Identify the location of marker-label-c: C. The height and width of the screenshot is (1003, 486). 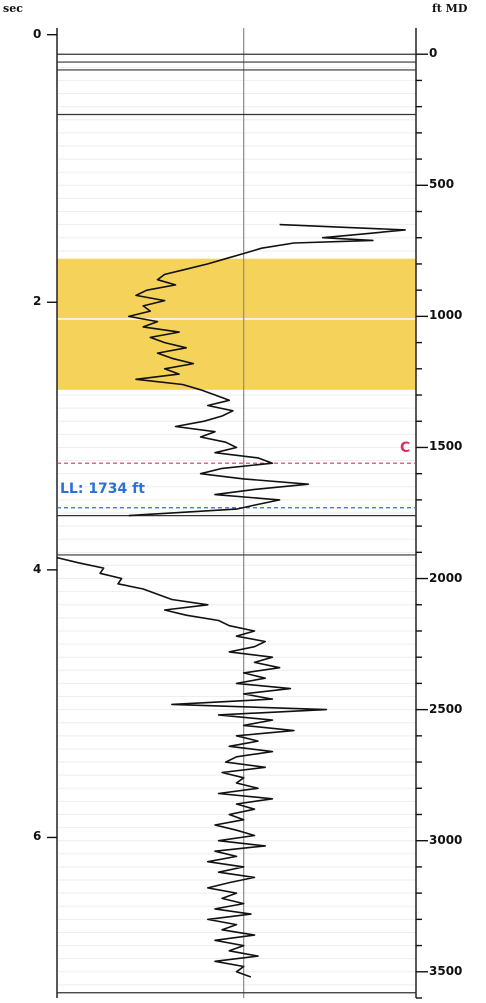
(405, 448).